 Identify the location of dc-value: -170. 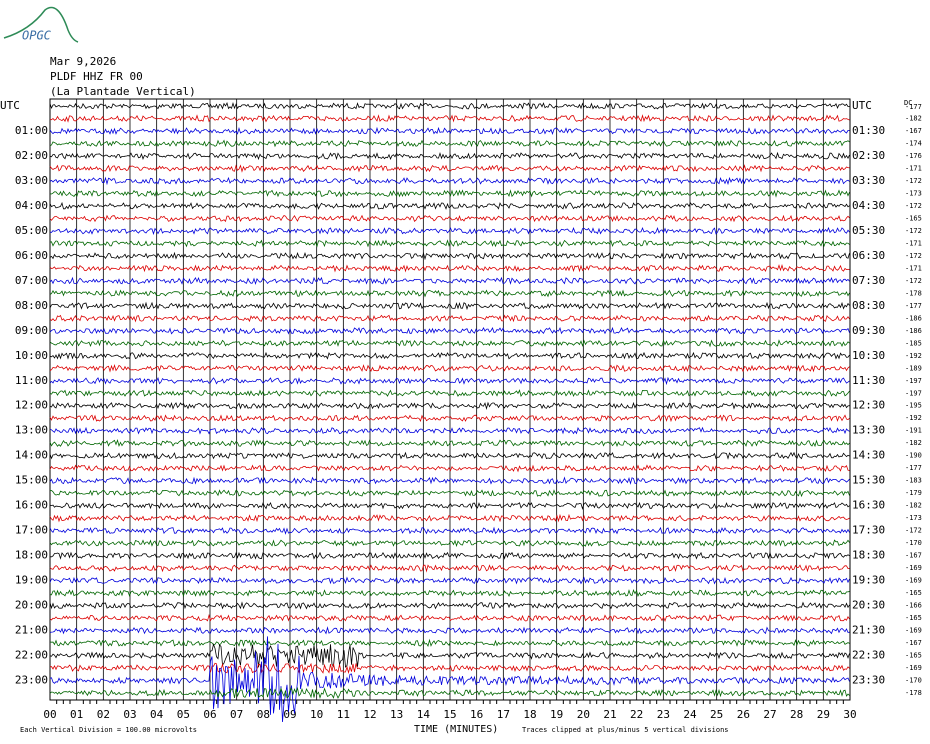
(913, 543).